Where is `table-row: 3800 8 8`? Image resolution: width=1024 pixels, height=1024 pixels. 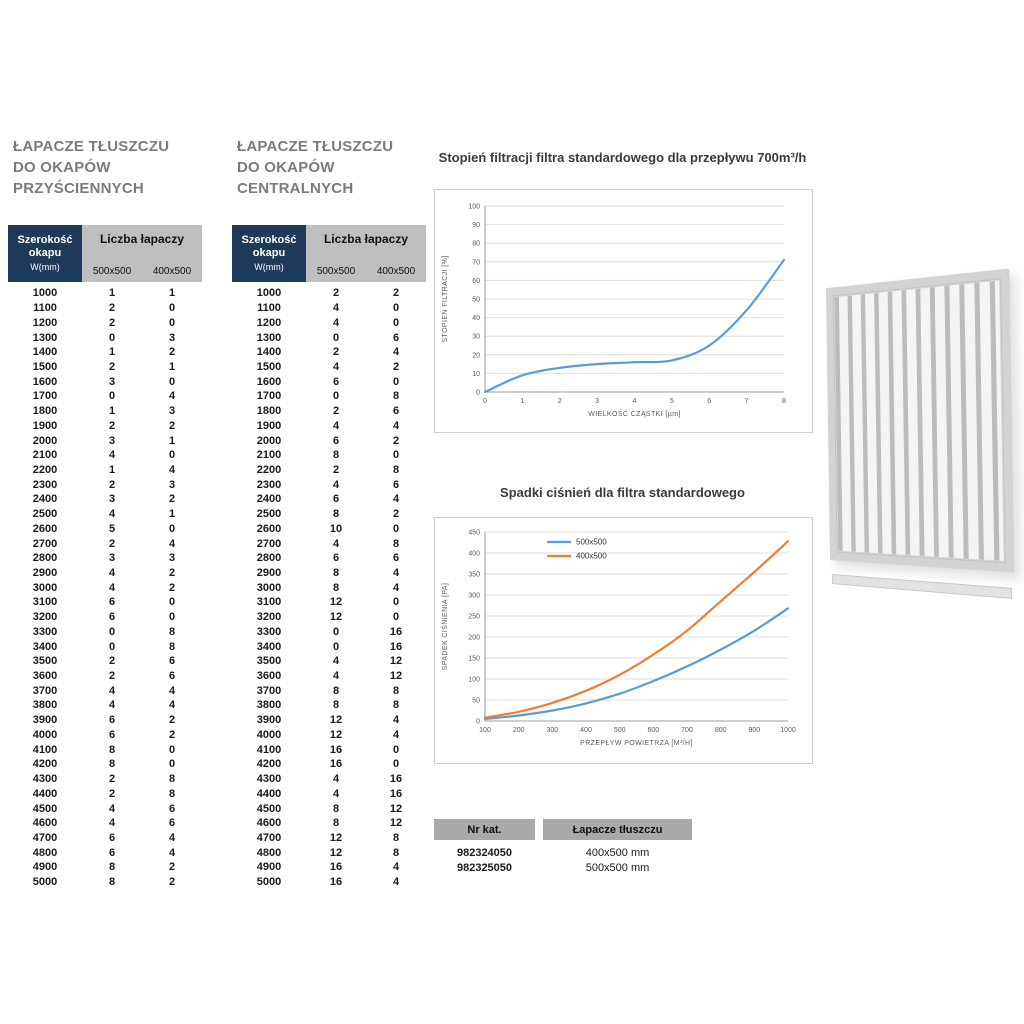
table-row: 3800 8 8 is located at coordinates (329, 705).